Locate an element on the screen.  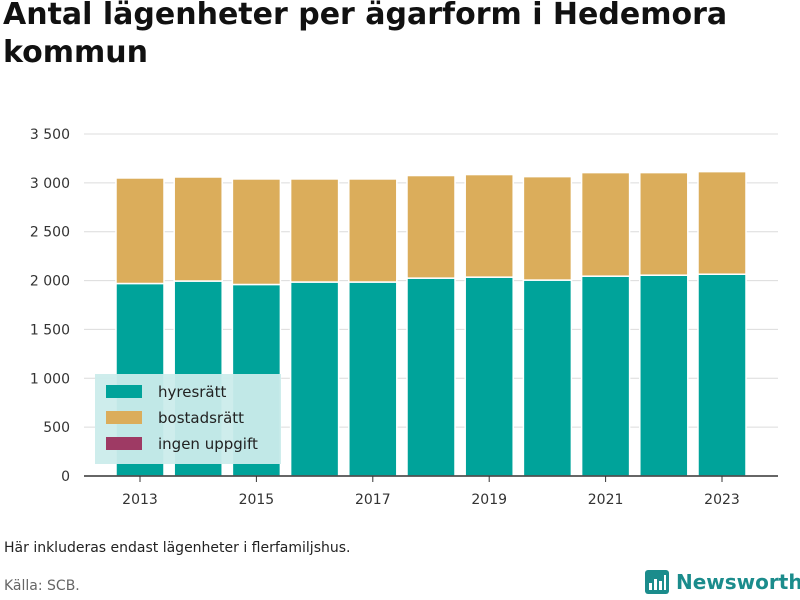
source-label: Källa: SCB. is located at coordinates (42, 586).